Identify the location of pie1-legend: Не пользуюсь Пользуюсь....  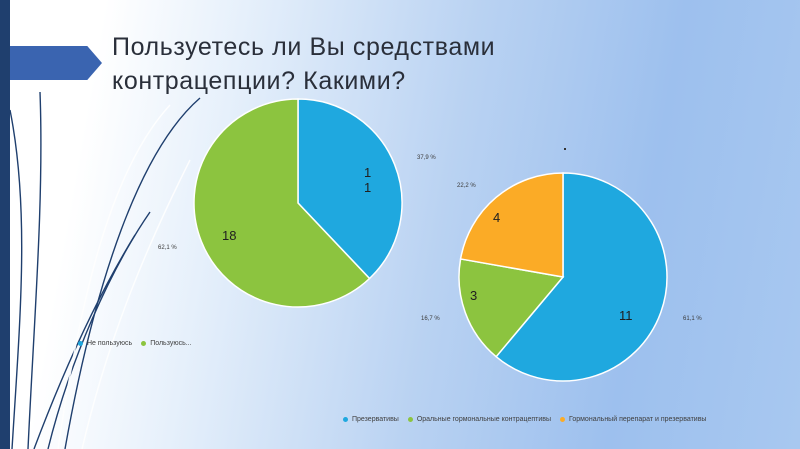
(139, 343).